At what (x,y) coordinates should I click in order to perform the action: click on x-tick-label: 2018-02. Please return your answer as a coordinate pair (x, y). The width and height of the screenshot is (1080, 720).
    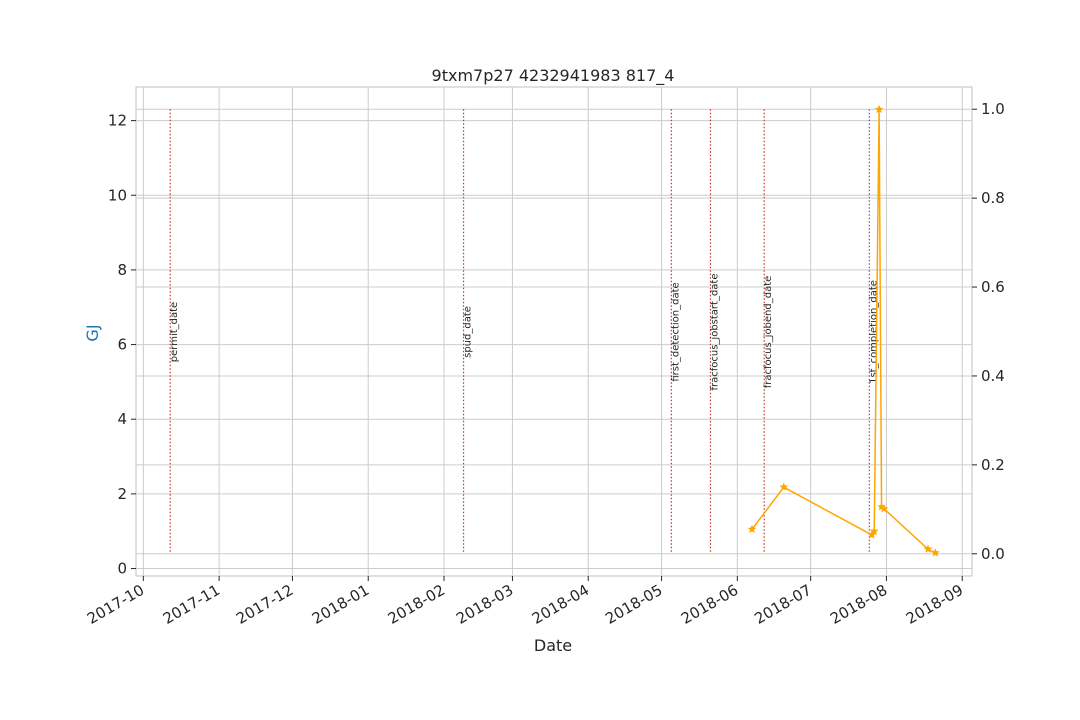
    Looking at the image, I should click on (416, 604).